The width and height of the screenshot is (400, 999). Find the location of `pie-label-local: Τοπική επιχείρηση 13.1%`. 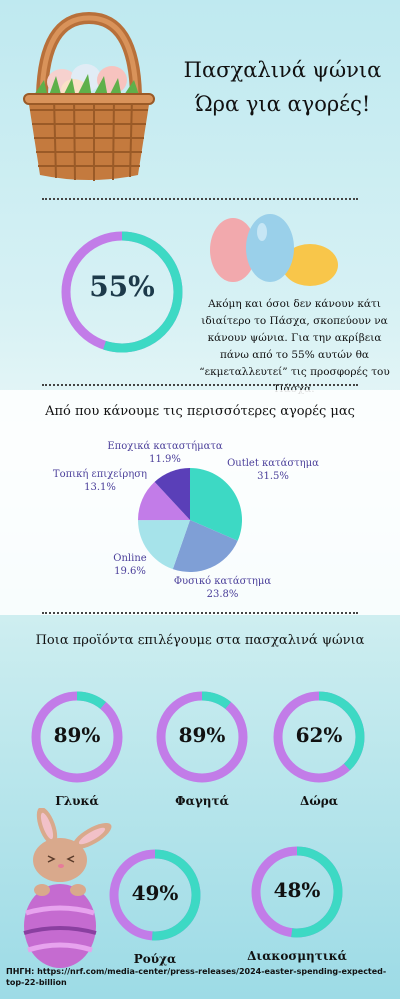

pie-label-local: Τοπική επιχείρηση 13.1% is located at coordinates (100, 481).